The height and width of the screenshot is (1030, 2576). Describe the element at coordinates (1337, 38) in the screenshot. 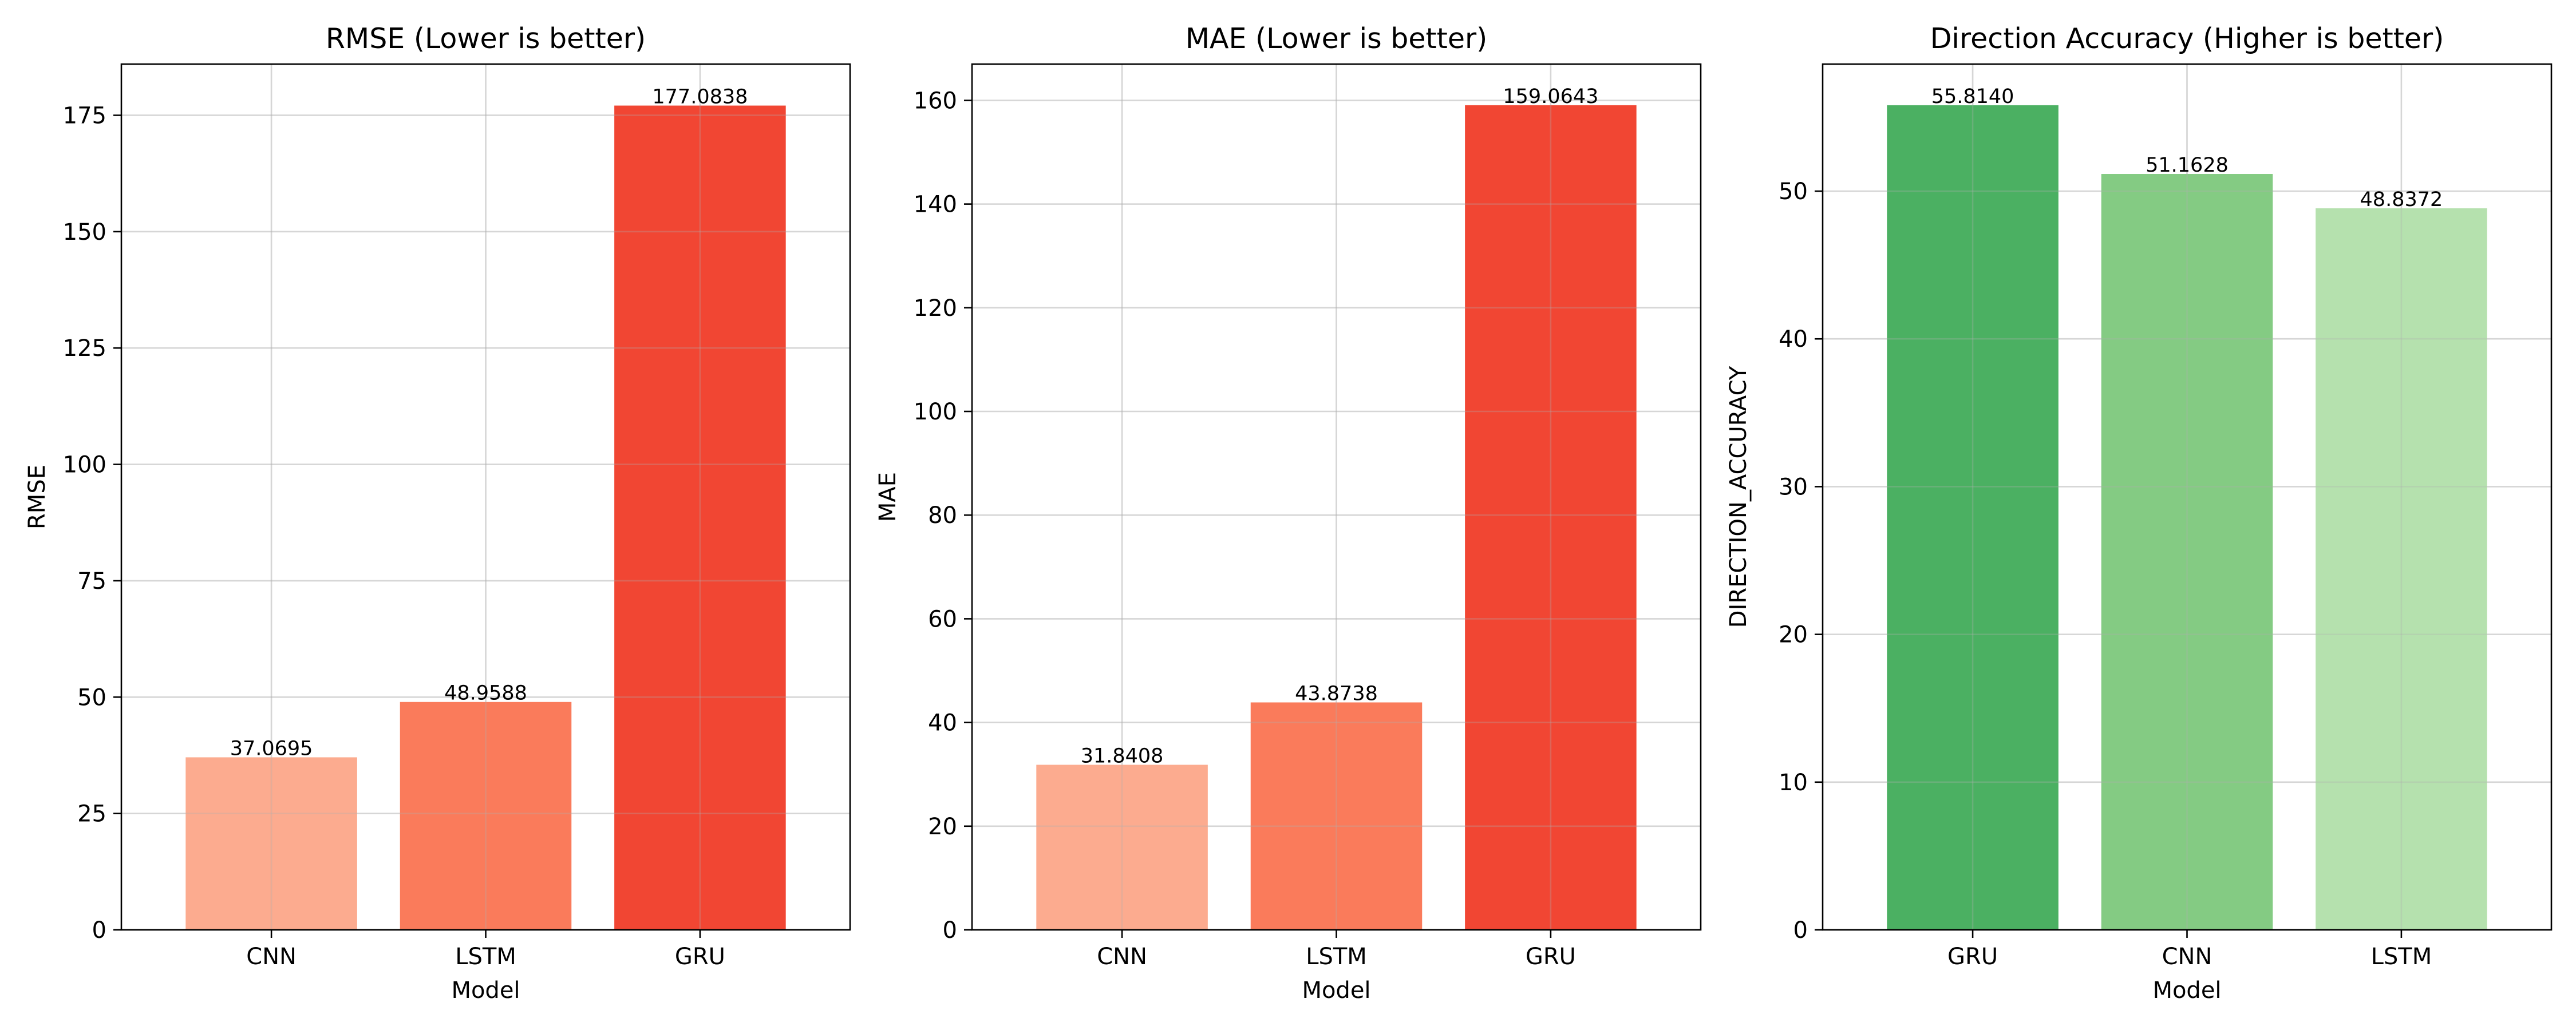

I see `chart-title: MAE (Lower is better)` at that location.